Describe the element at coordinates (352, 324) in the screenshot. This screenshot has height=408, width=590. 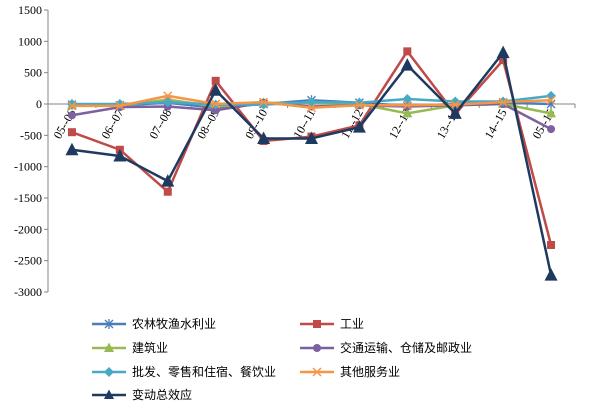
I see `legend-label: 工业` at that location.